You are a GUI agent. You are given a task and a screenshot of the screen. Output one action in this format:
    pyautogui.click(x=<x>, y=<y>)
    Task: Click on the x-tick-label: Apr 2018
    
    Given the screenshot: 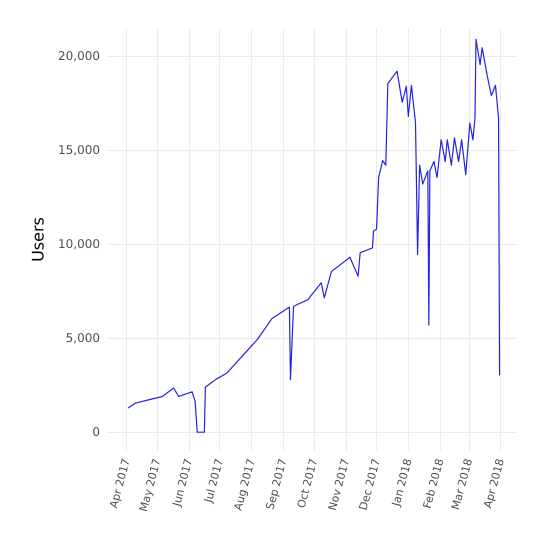 What is the action you would take?
    pyautogui.click(x=494, y=483)
    